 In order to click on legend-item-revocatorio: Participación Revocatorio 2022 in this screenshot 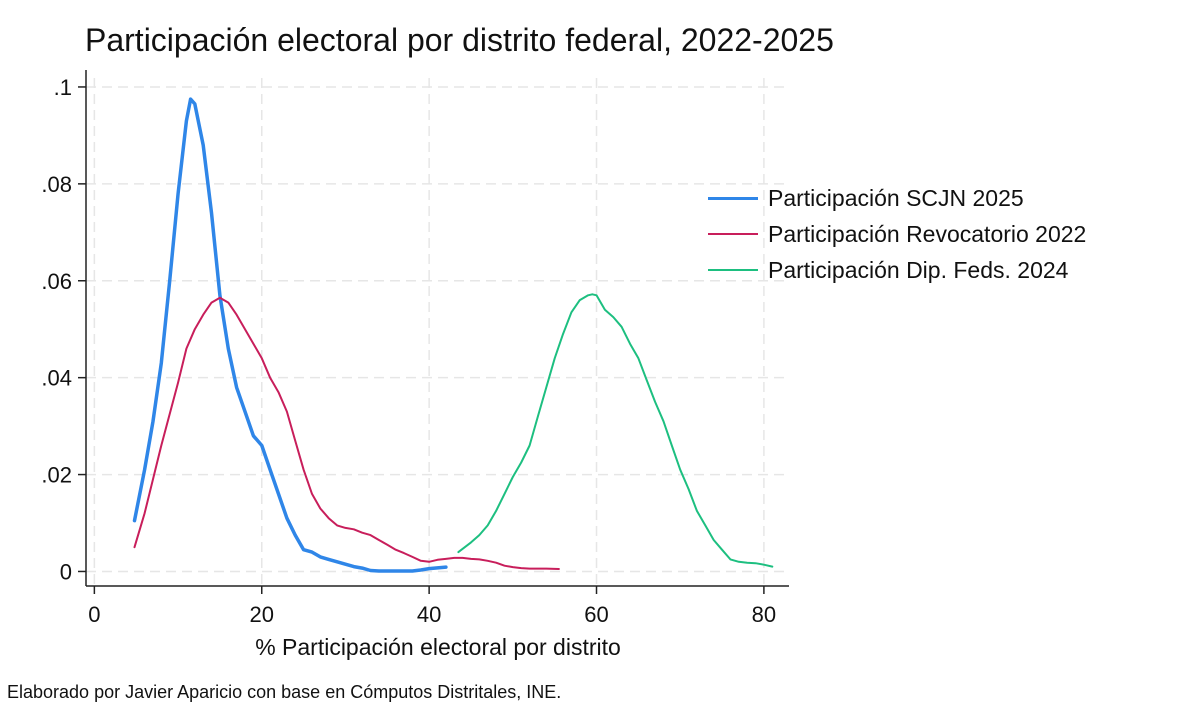, I will do `click(897, 234)`.